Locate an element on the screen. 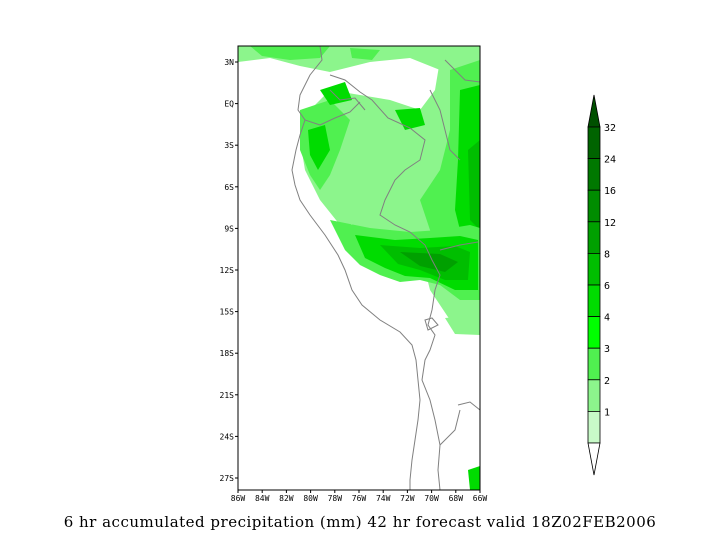 The height and width of the screenshot is (540, 720). lat-tick-label: 24S is located at coordinates (227, 436).